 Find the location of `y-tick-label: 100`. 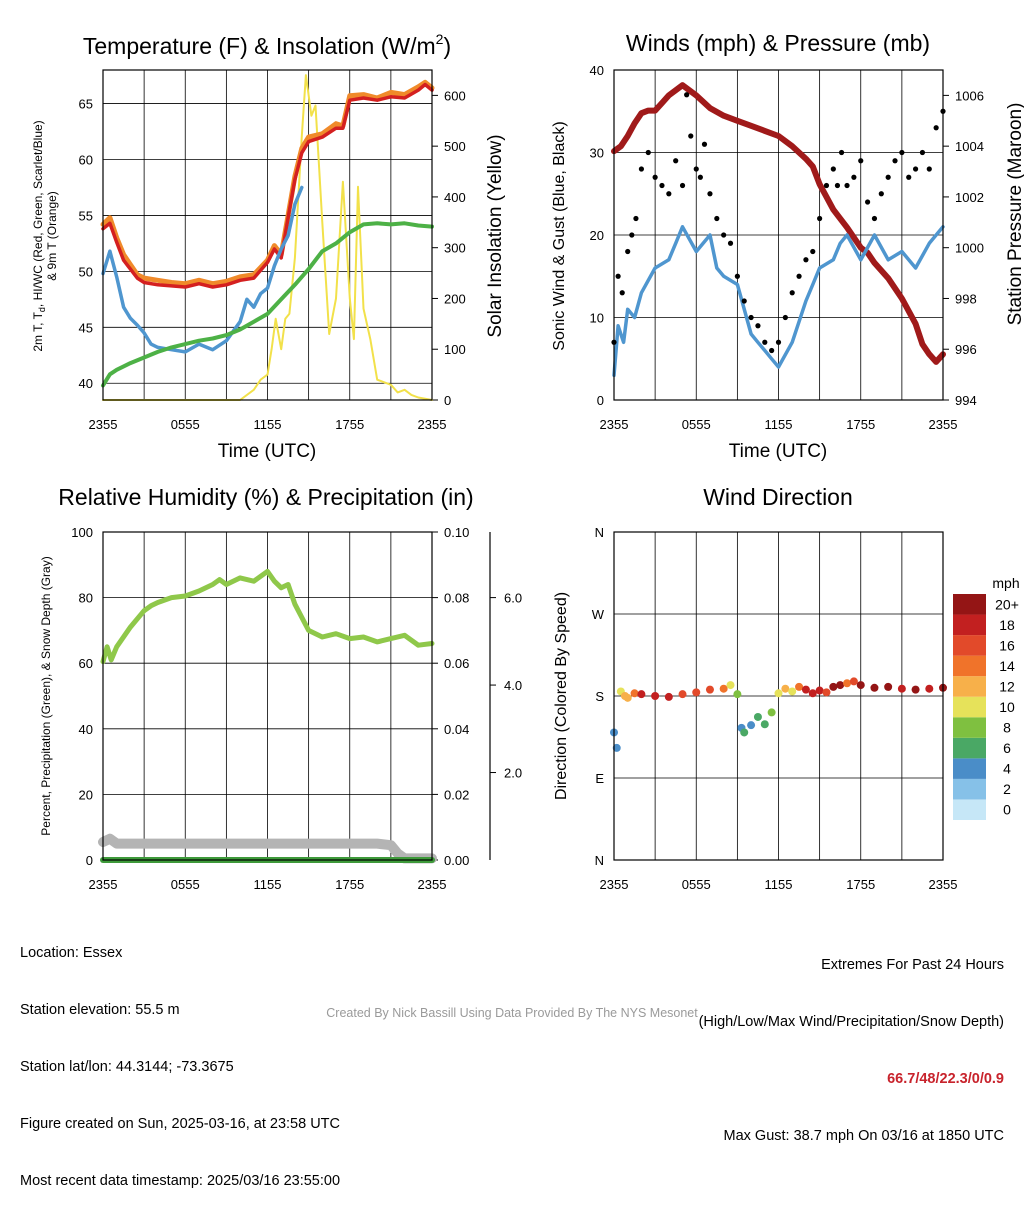

y-tick-label: 100 is located at coordinates (82, 532).